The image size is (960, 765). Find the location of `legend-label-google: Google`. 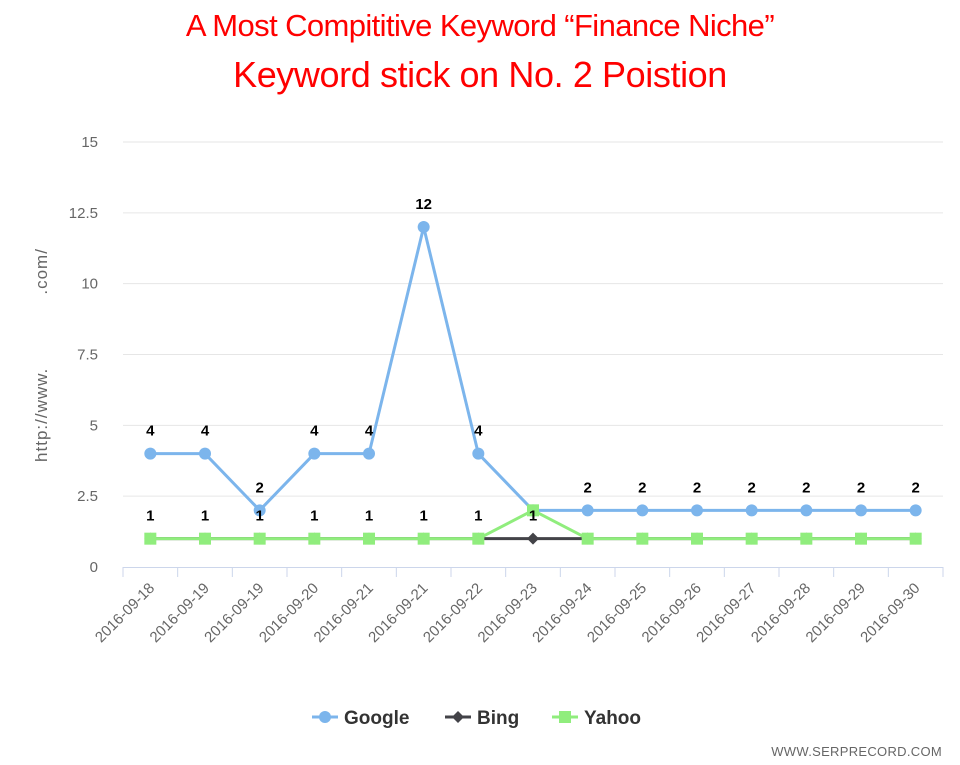

legend-label-google: Google is located at coordinates (376, 718).